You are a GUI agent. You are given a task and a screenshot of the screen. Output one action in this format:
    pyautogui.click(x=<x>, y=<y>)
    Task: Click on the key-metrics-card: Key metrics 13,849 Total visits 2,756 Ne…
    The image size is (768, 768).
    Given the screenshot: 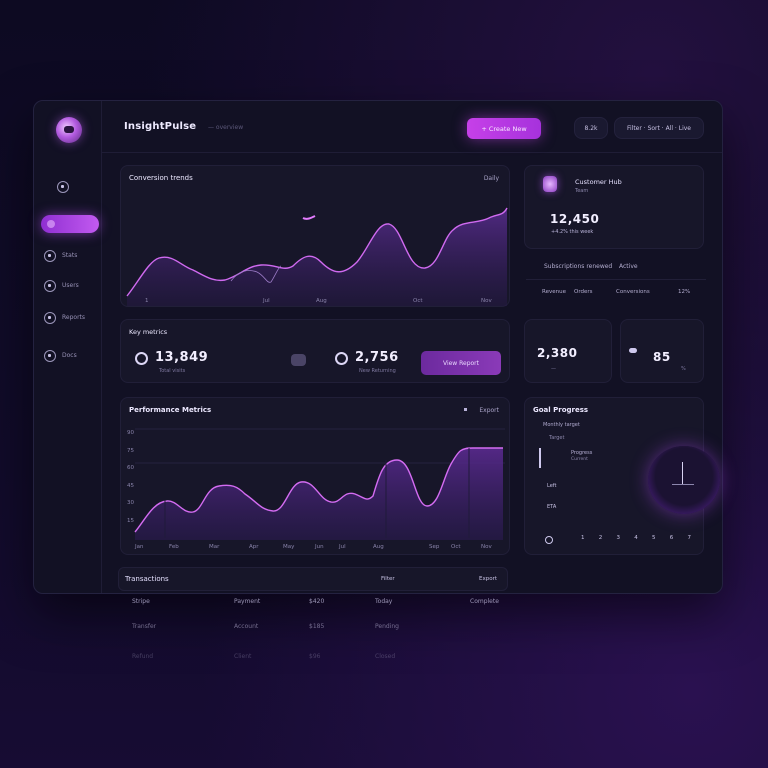 What is the action you would take?
    pyautogui.click(x=315, y=351)
    